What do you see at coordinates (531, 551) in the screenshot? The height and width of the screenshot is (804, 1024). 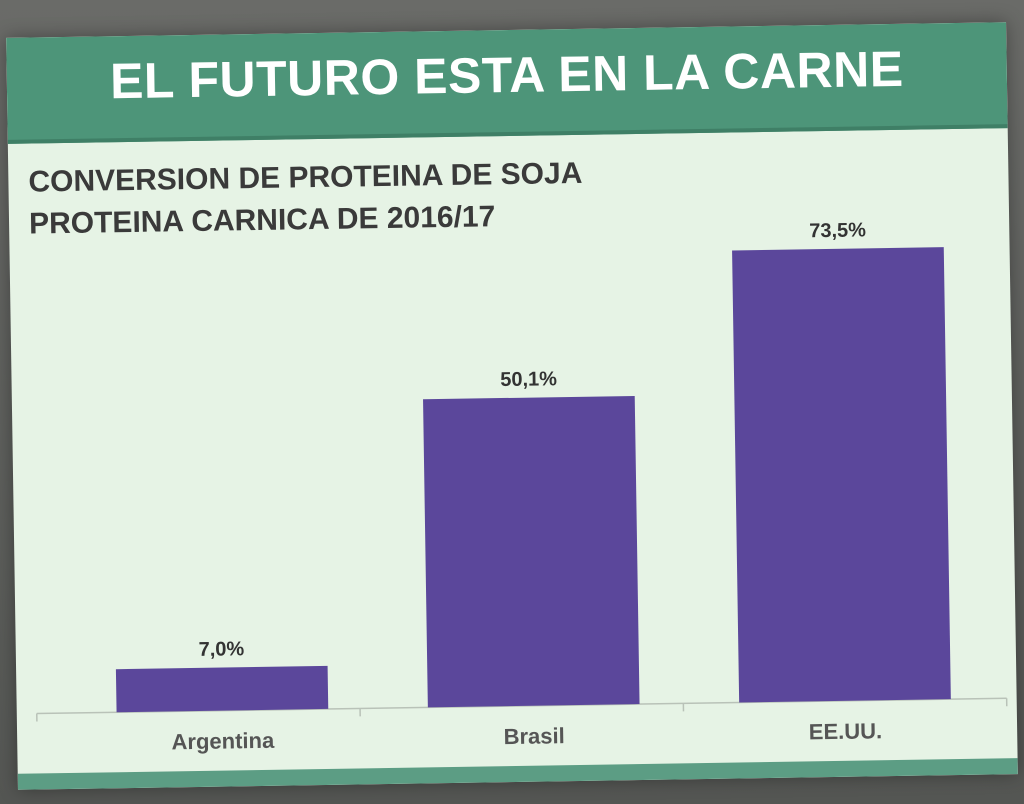 I see `bar-brasil` at bounding box center [531, 551].